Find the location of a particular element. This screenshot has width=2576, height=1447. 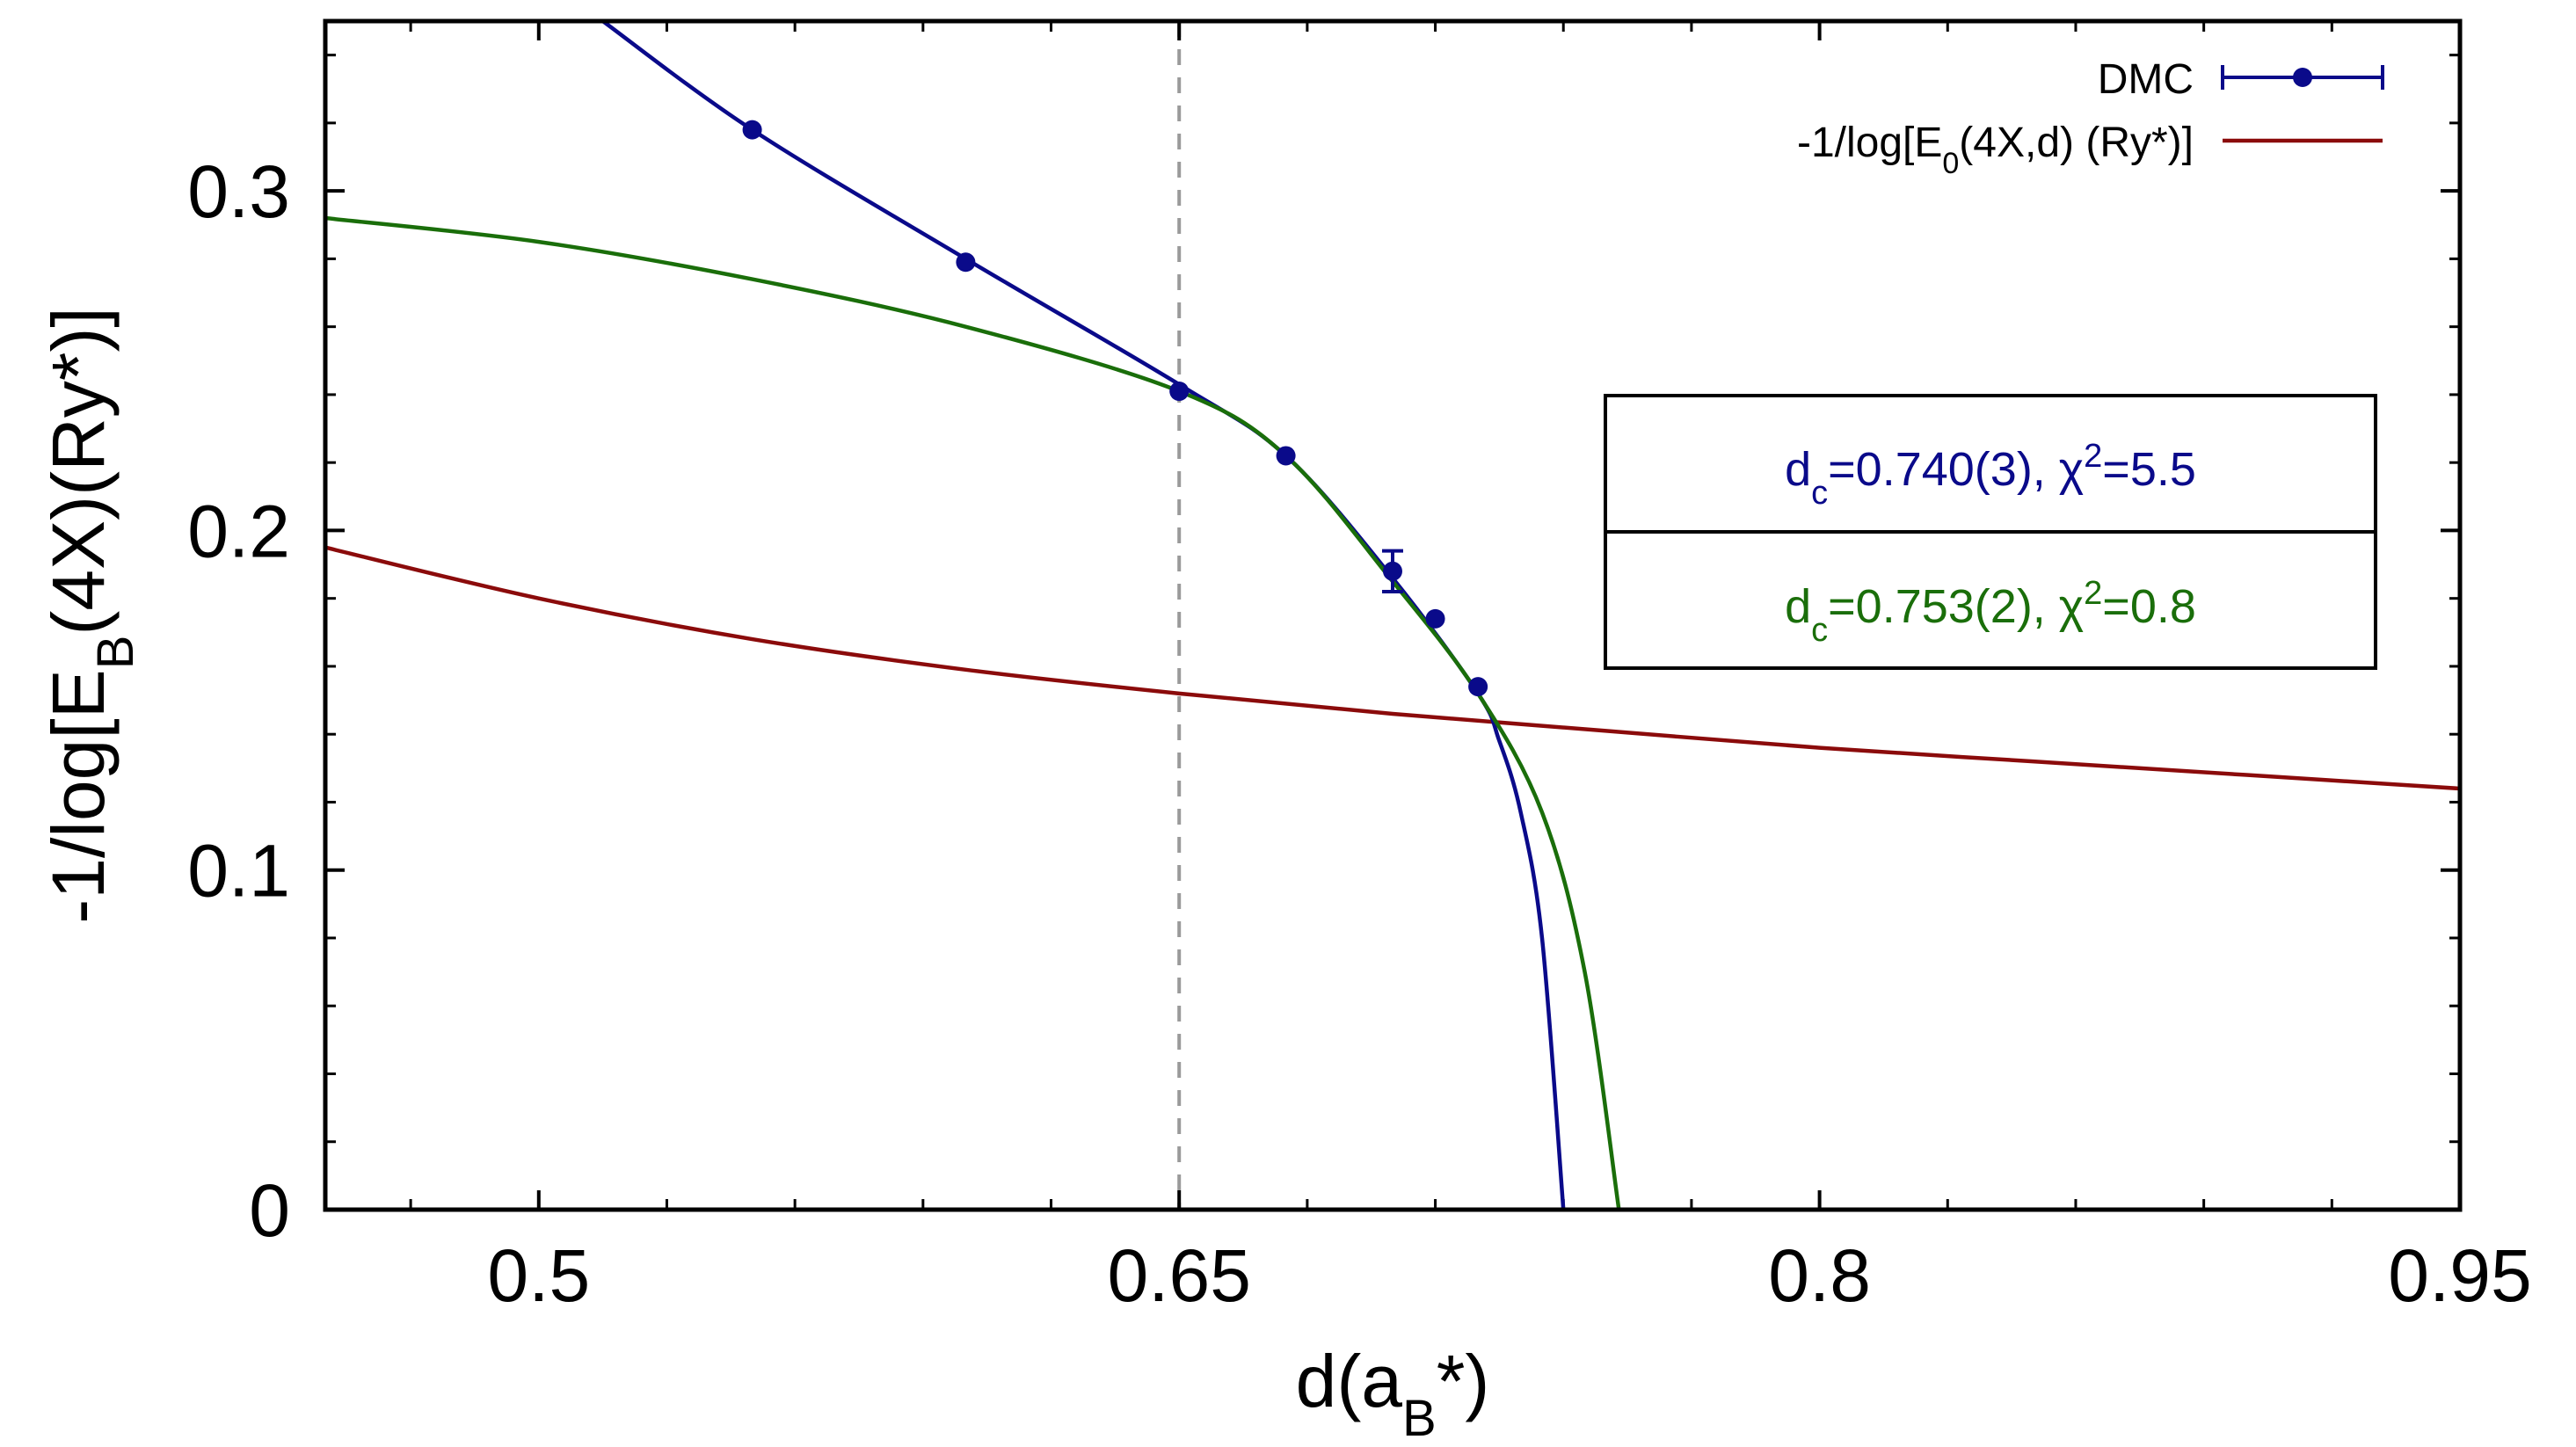

x-tick-label: 0.95 is located at coordinates (2460, 1275).